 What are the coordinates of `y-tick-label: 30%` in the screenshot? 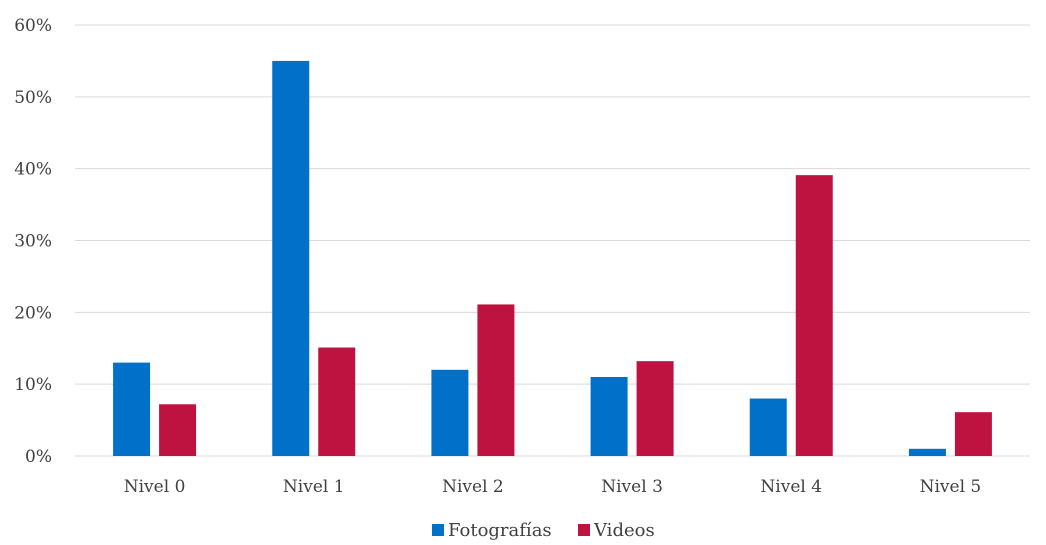 It's located at (33, 242).